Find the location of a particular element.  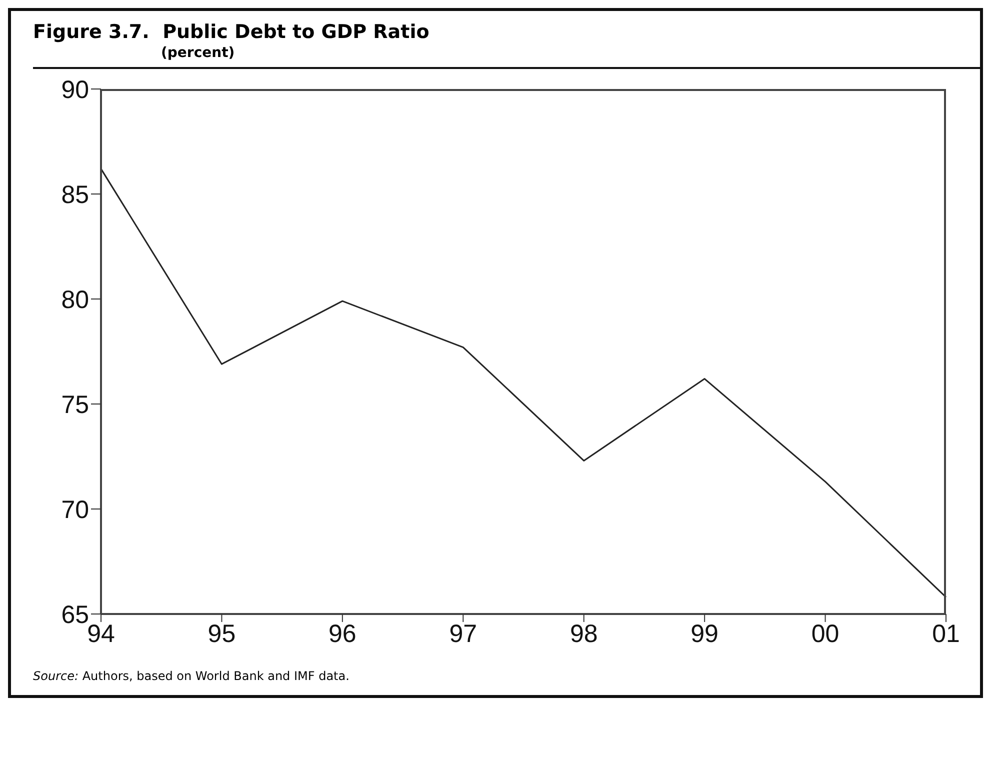

y-tick-label: 80 is located at coordinates (75, 300).